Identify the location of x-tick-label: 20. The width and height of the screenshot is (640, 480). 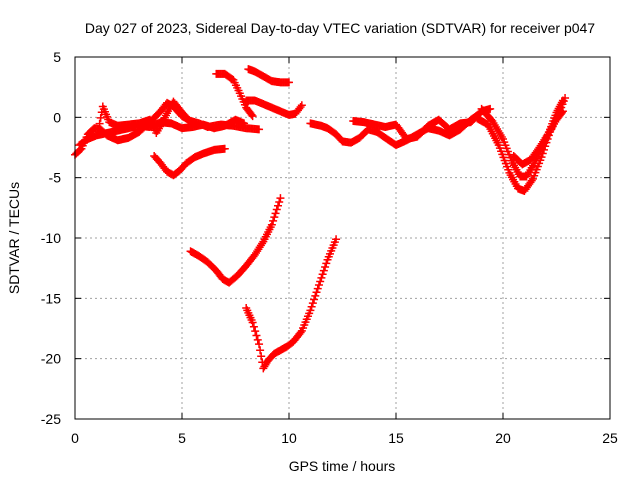
(503, 438).